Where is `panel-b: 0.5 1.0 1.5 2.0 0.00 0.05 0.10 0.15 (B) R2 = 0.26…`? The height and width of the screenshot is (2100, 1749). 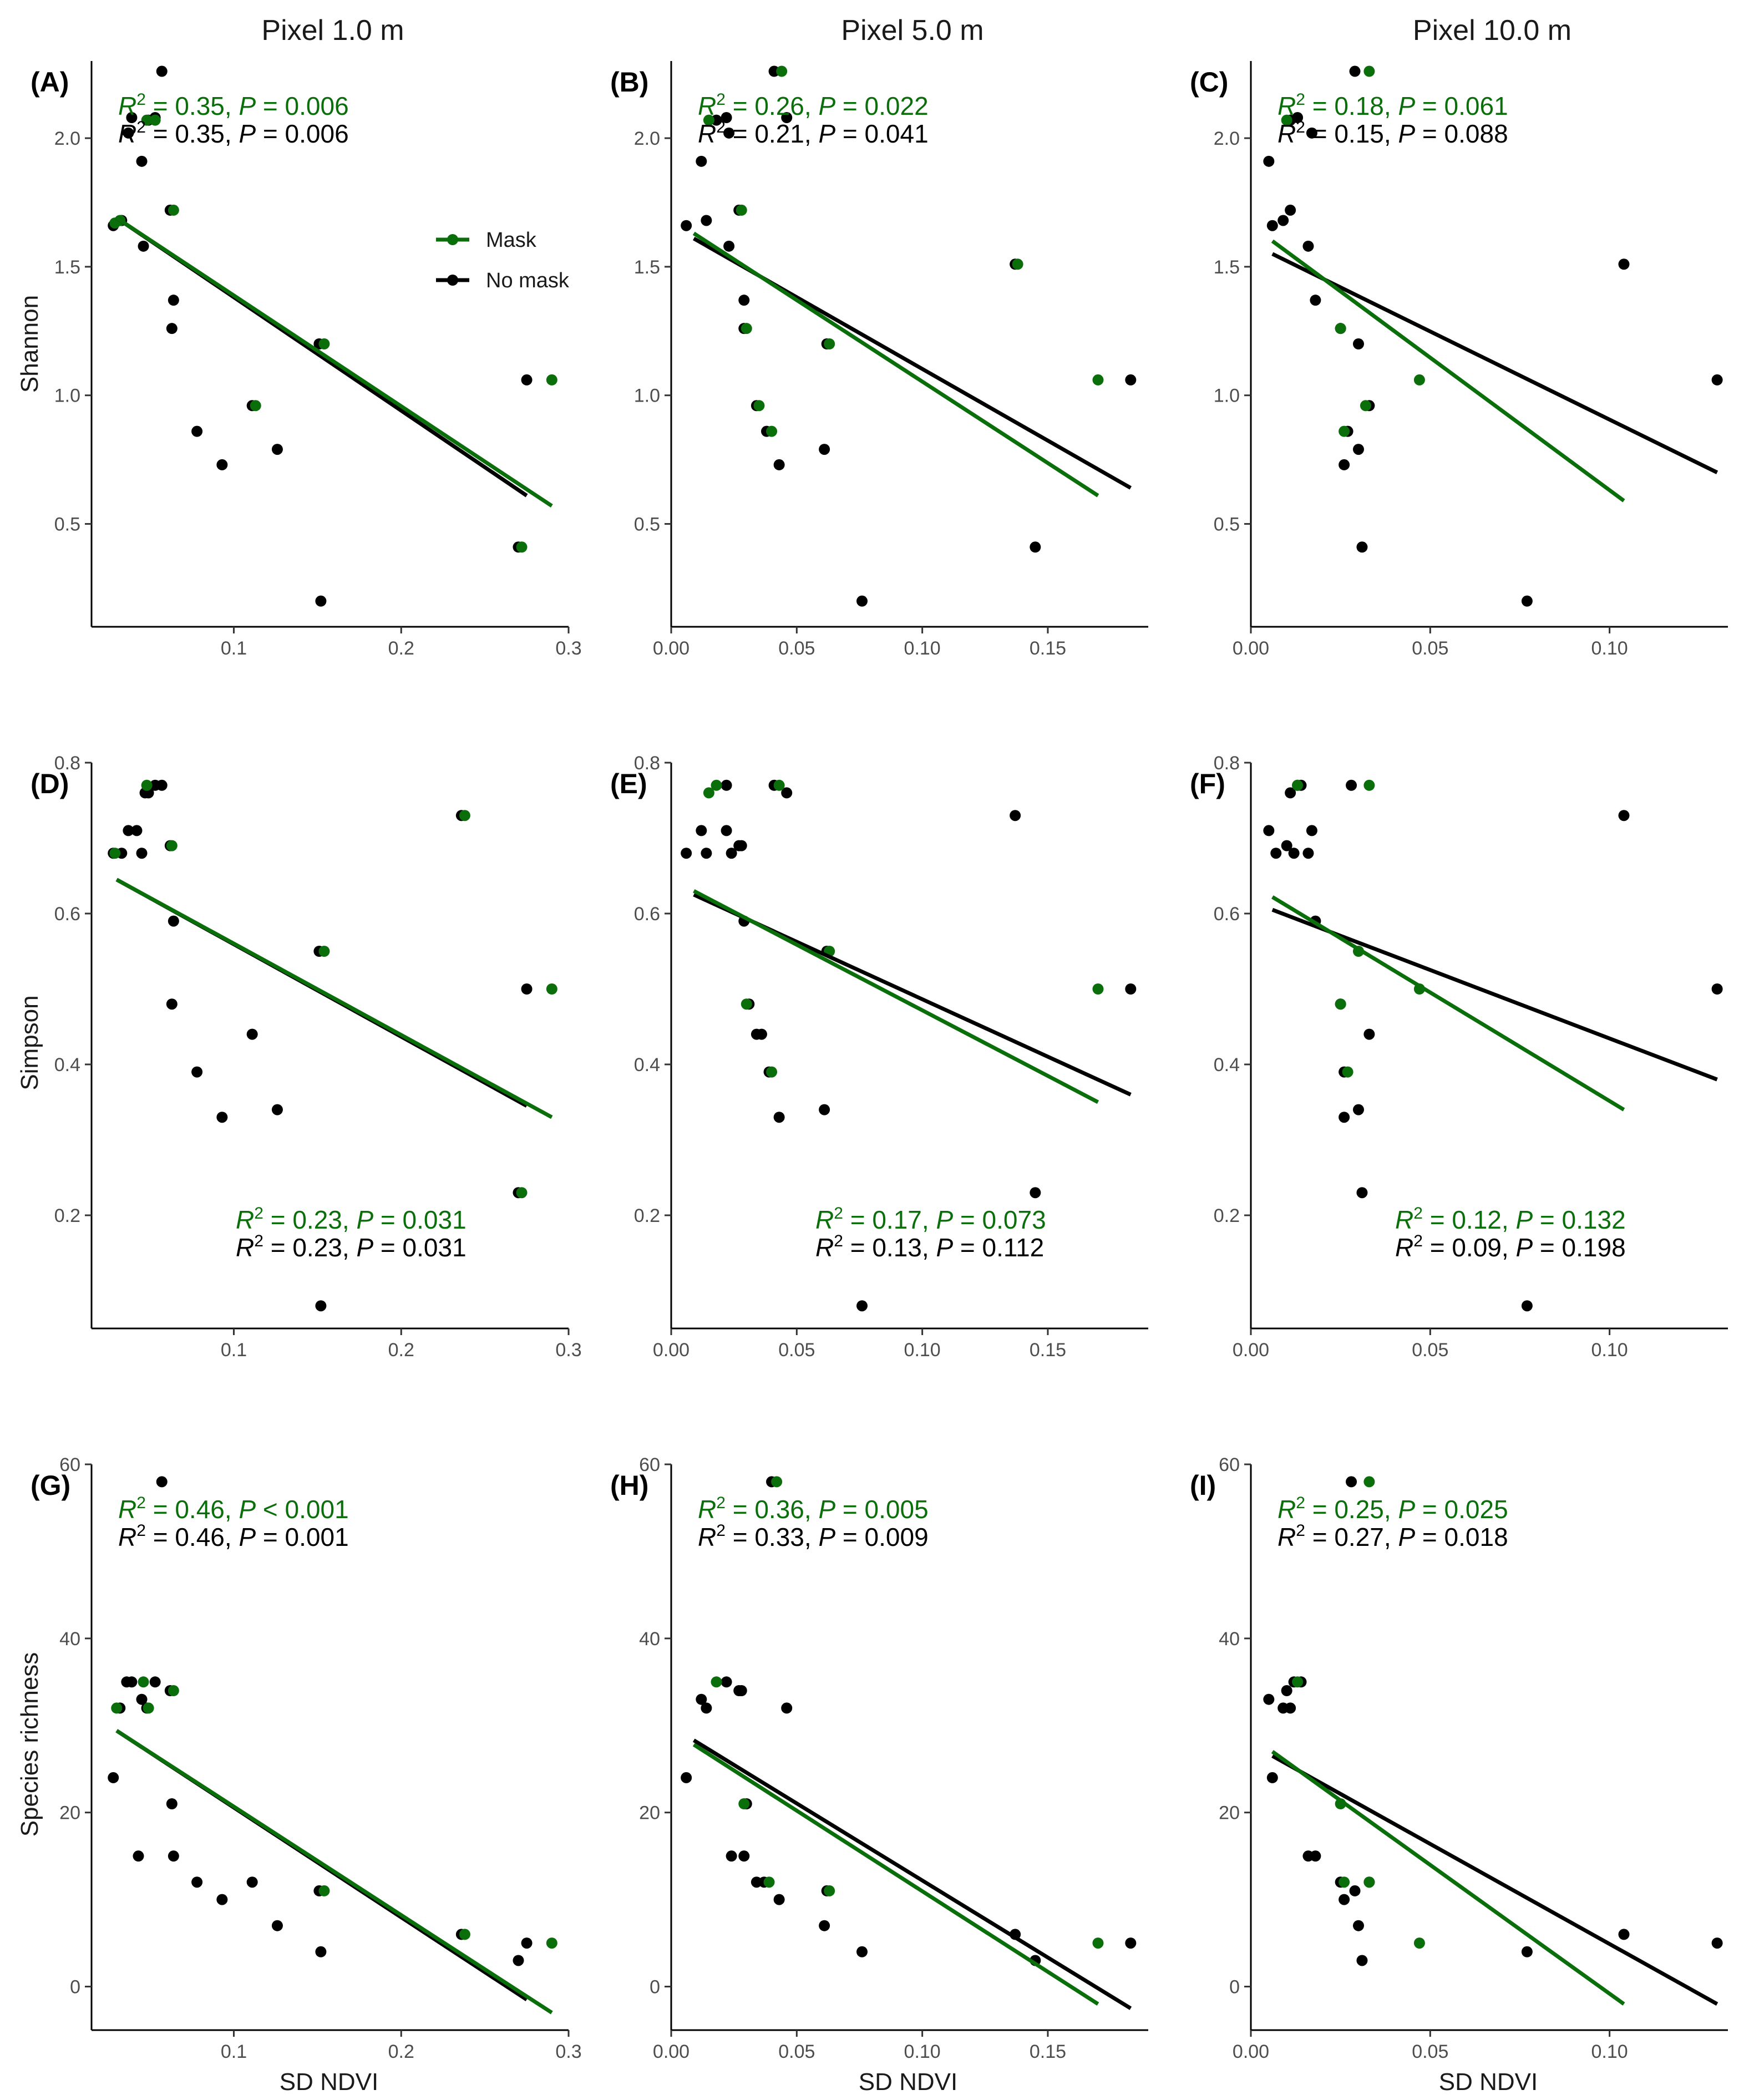
panel-b: 0.5 1.0 1.5 2.0 0.00 0.05 0.10 0.15 (B) R2 = 0.26… is located at coordinates (879, 360).